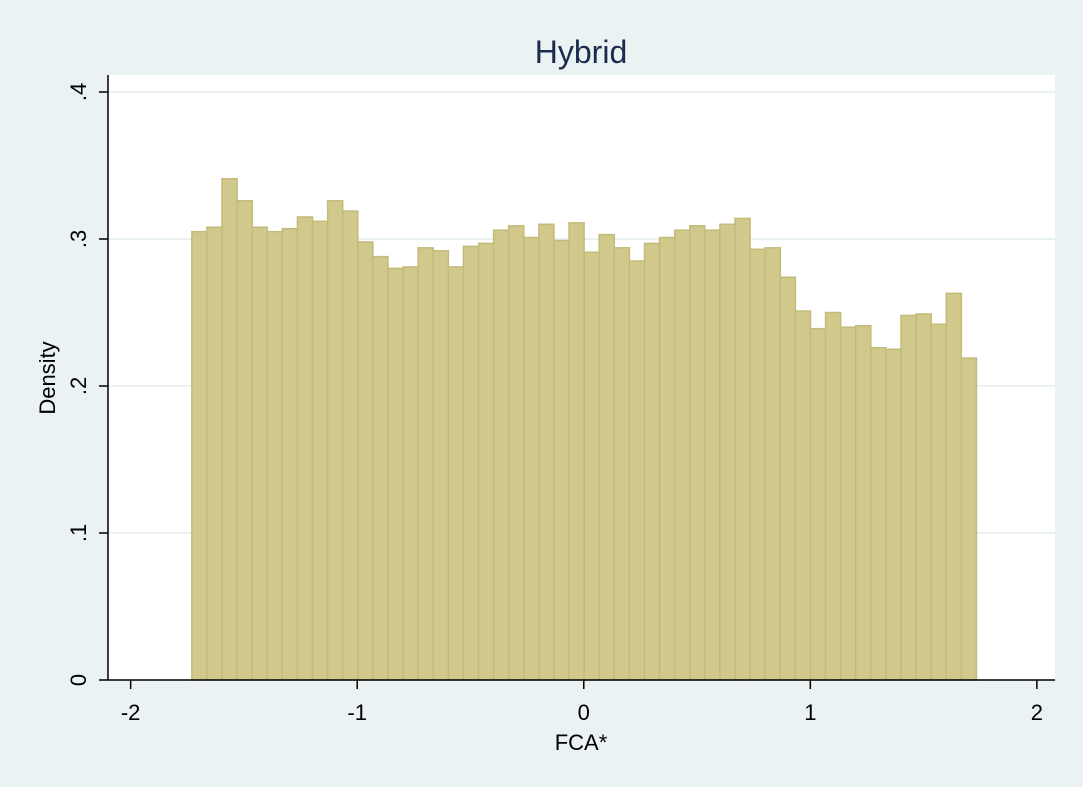 The image size is (1083, 787). I want to click on x-axis-ticks: -2 -1 0 1 2, so click(582, 702).